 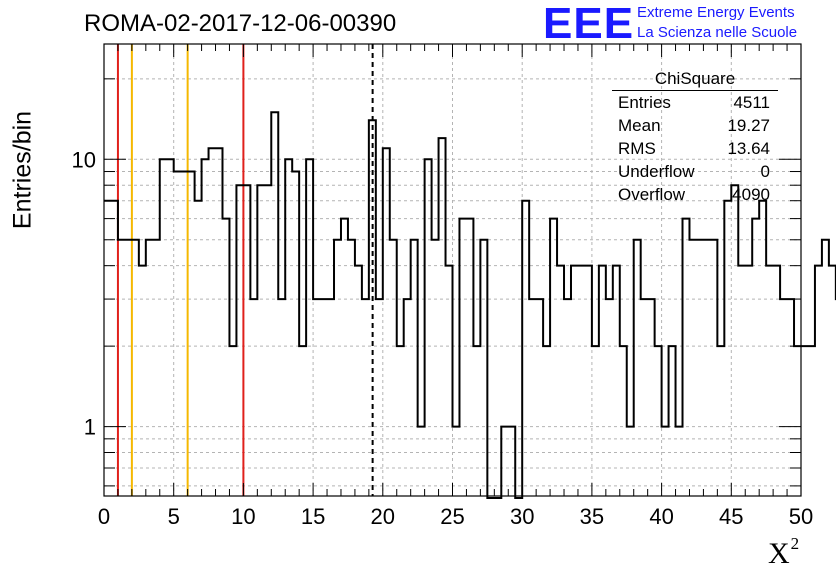 What do you see at coordinates (765, 171) in the screenshot?
I see `stats-value: 0` at bounding box center [765, 171].